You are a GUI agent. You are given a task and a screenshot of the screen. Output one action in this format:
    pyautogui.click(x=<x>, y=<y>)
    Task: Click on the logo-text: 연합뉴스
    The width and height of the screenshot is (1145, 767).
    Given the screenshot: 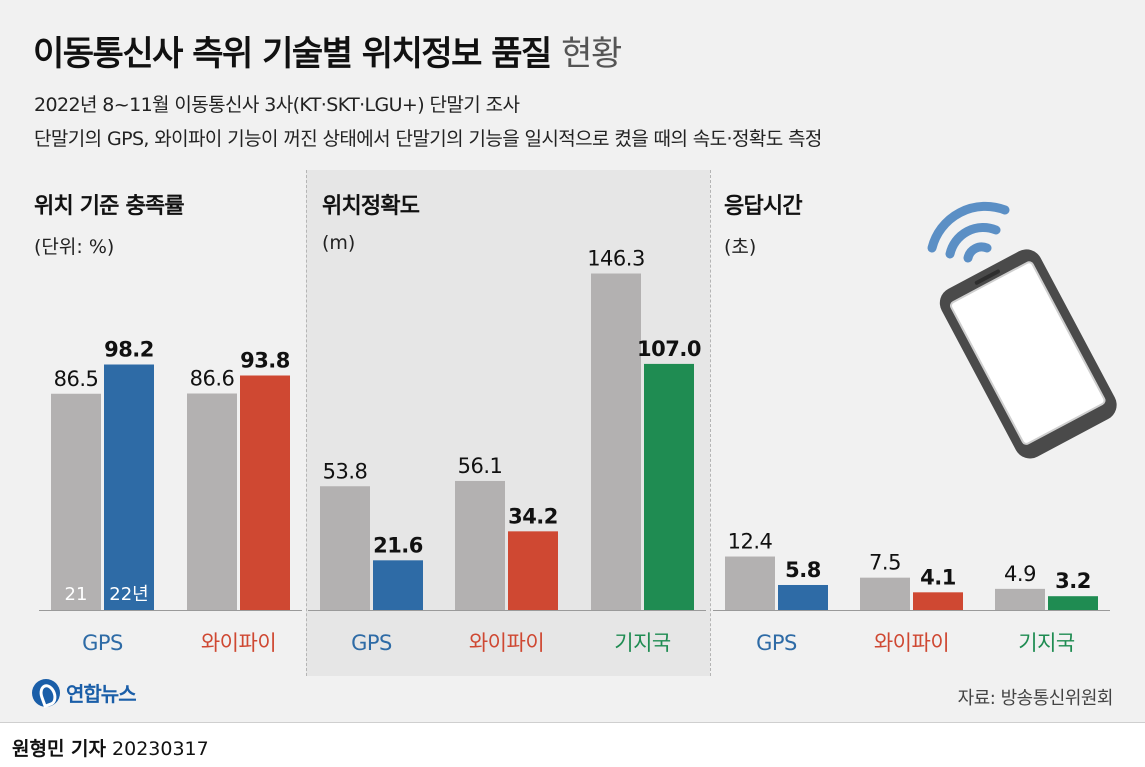 What is the action you would take?
    pyautogui.click(x=101, y=694)
    